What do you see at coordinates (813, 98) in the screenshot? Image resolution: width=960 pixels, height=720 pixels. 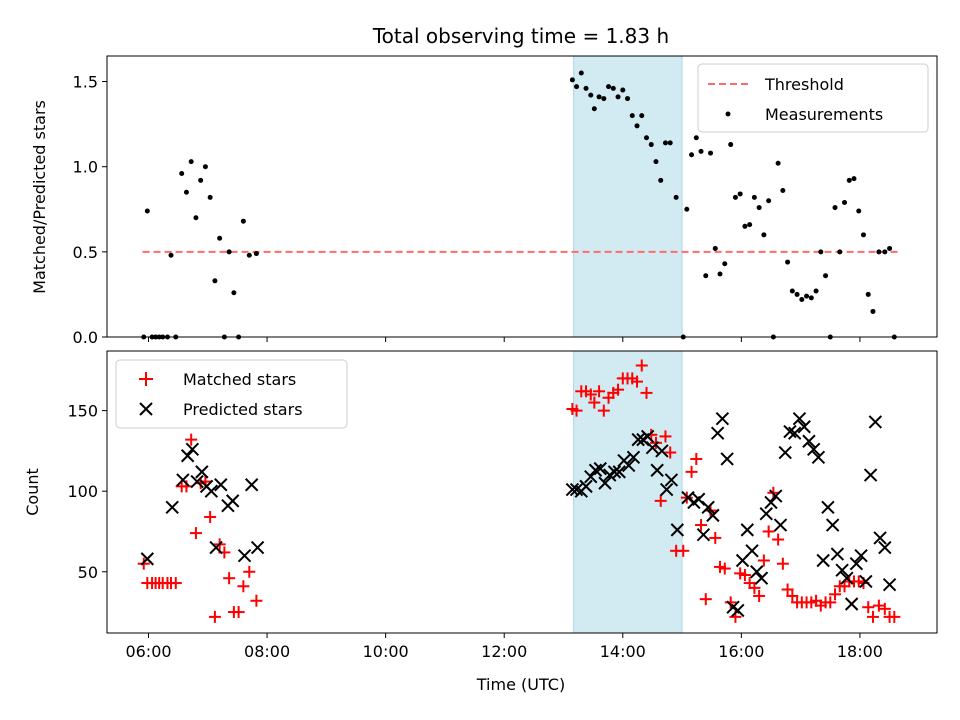 I see `top-legend-box` at bounding box center [813, 98].